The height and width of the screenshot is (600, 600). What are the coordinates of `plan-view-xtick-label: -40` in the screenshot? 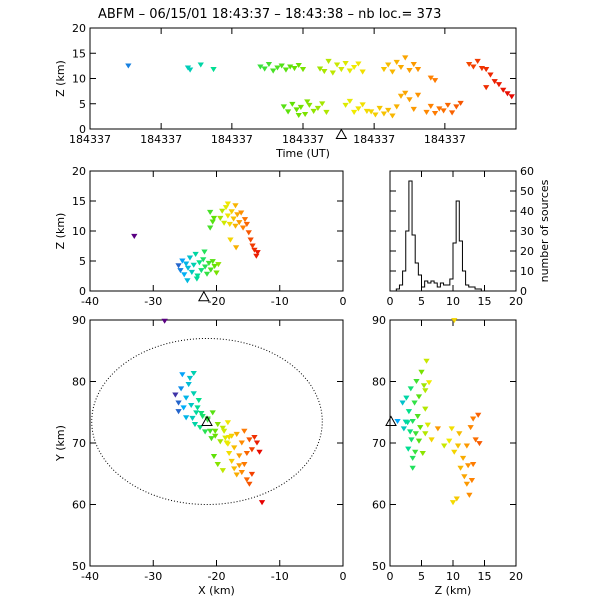 It's located at (90, 576).